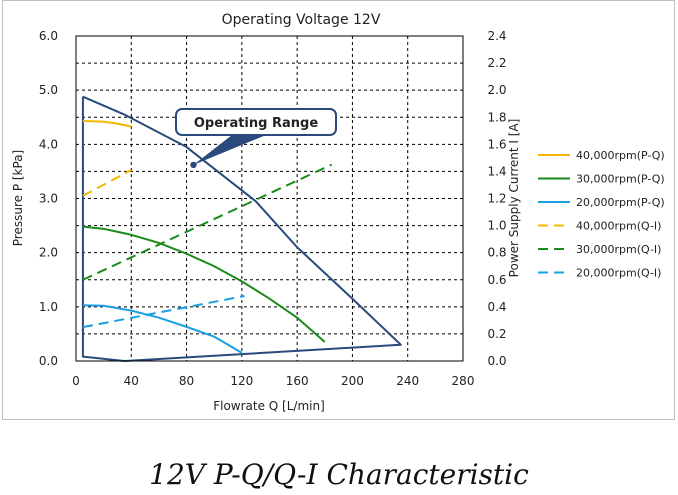  I want to click on y-tick-label: 1.0, so click(48, 307).